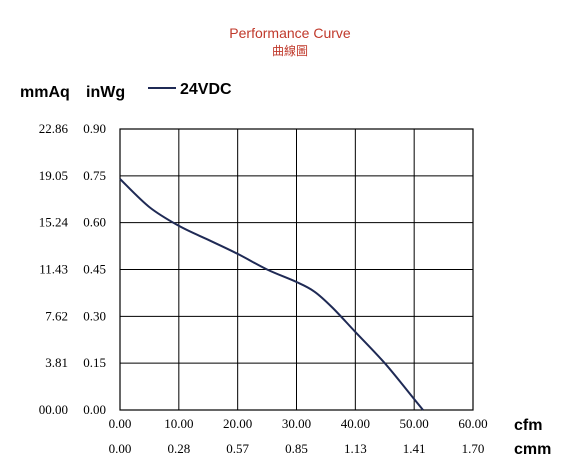  I want to click on chart-title: Performance Curve, so click(290, 33).